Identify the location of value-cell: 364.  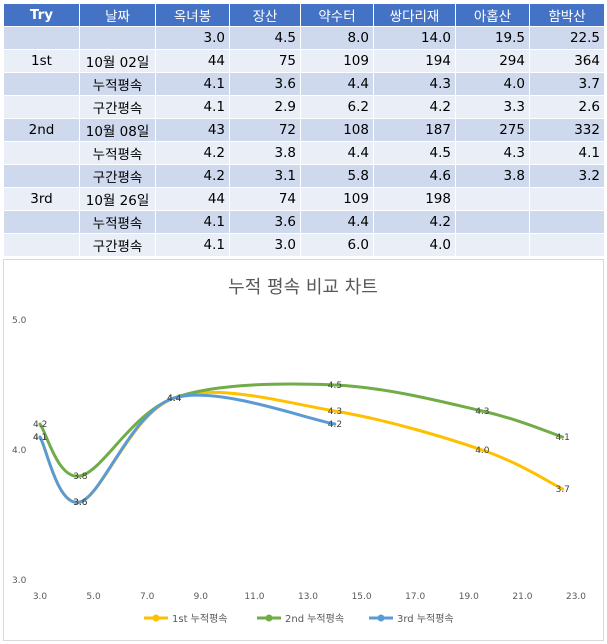
(567, 61).